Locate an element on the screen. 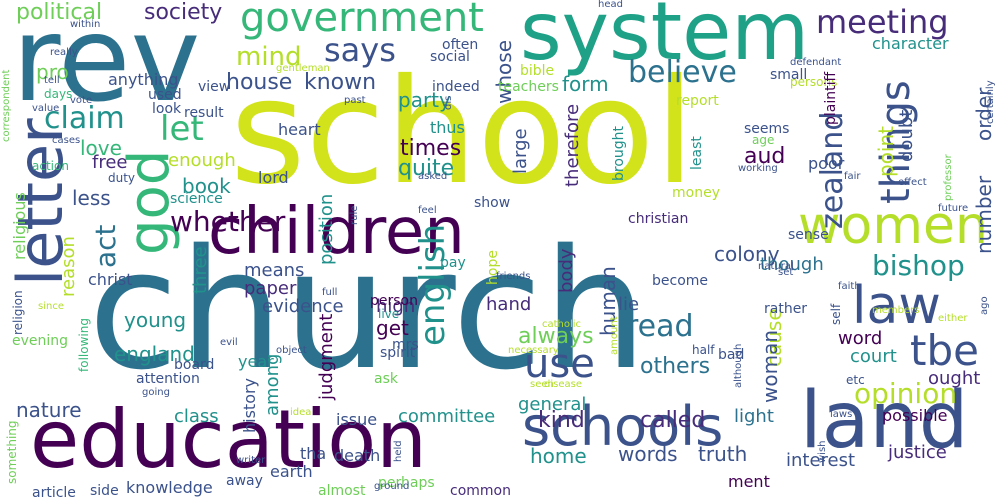 The height and width of the screenshot is (500, 1000). word-laws: laws is located at coordinates (841, 414).